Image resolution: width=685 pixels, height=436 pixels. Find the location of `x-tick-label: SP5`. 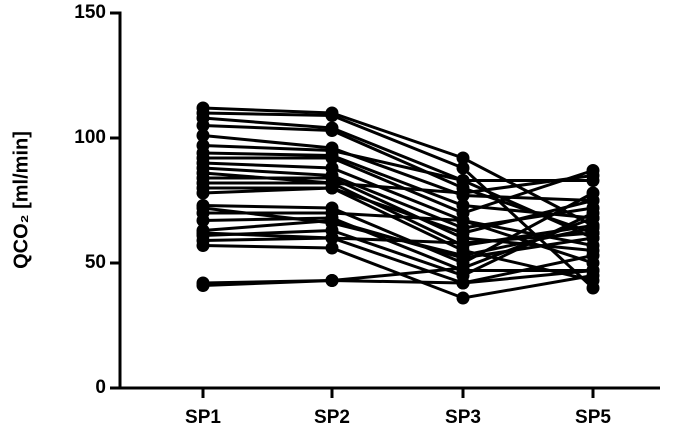

x-tick-label: SP5 is located at coordinates (593, 417).